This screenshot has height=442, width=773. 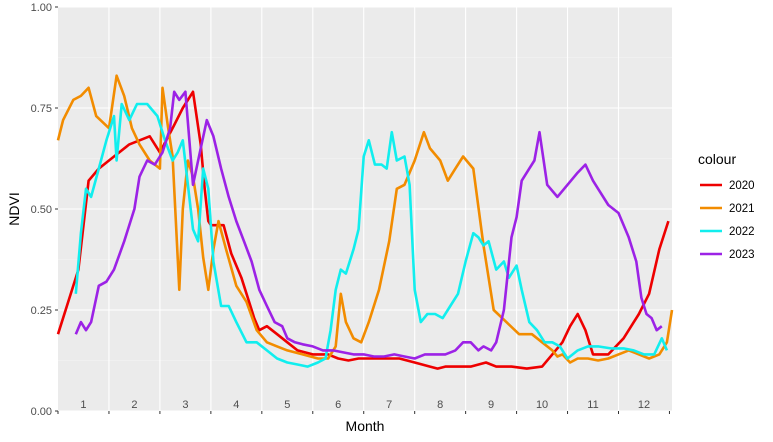 What do you see at coordinates (41, 412) in the screenshot?
I see `y-tick-label: 0.00` at bounding box center [41, 412].